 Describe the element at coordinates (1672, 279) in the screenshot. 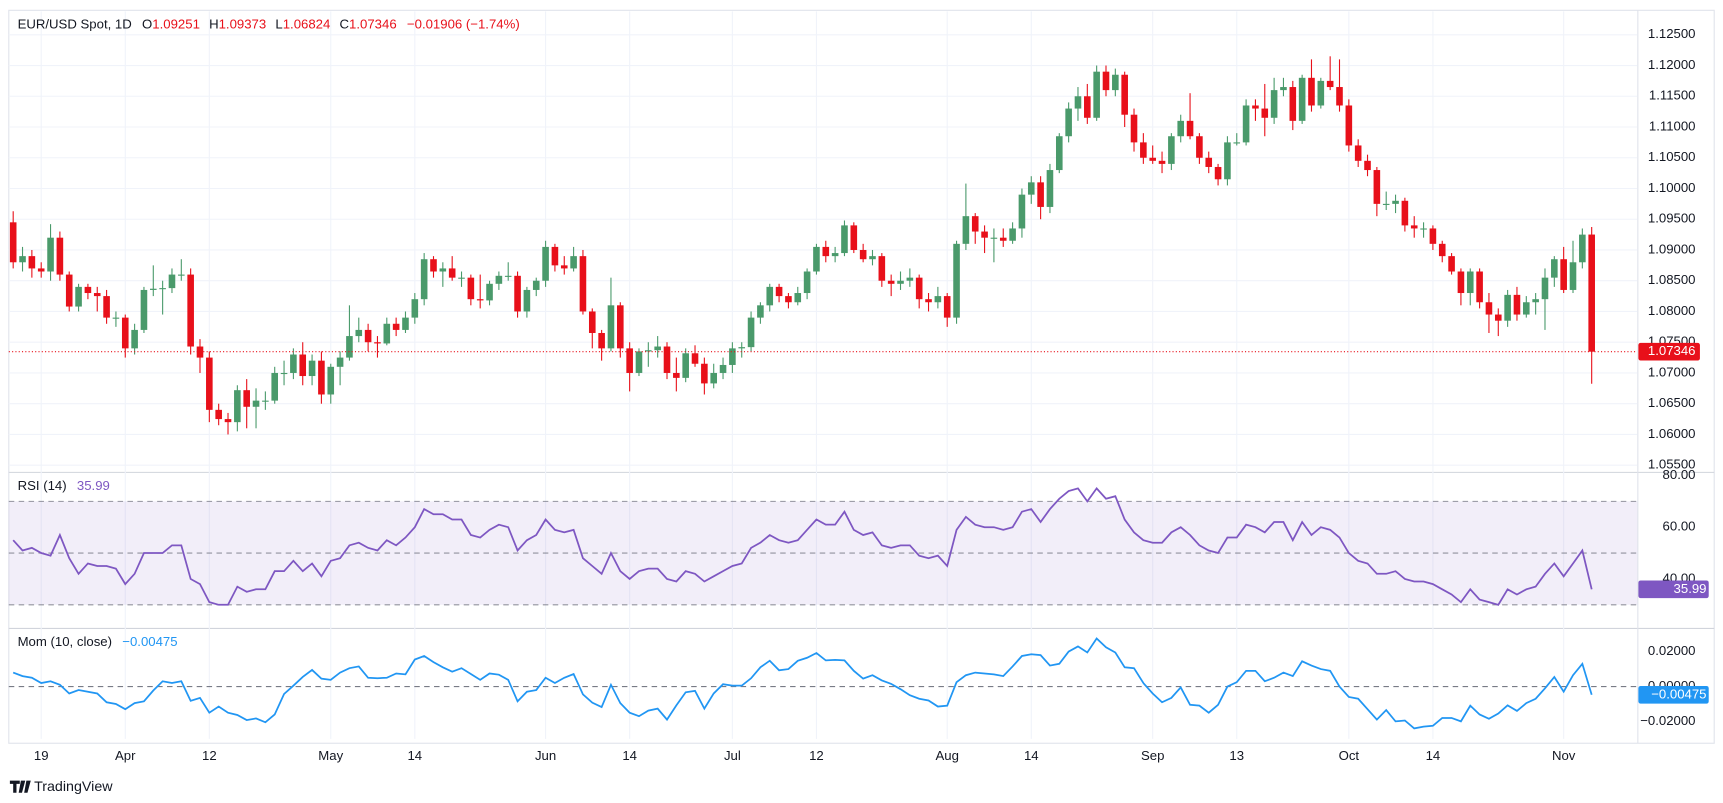

I see `y-tick-label: 1.08500` at that location.